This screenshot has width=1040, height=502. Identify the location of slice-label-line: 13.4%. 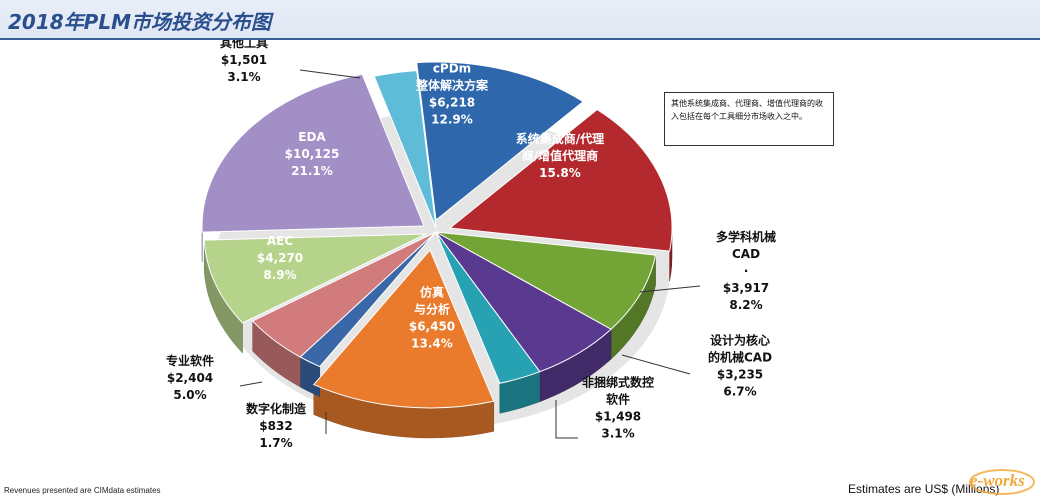
(432, 344).